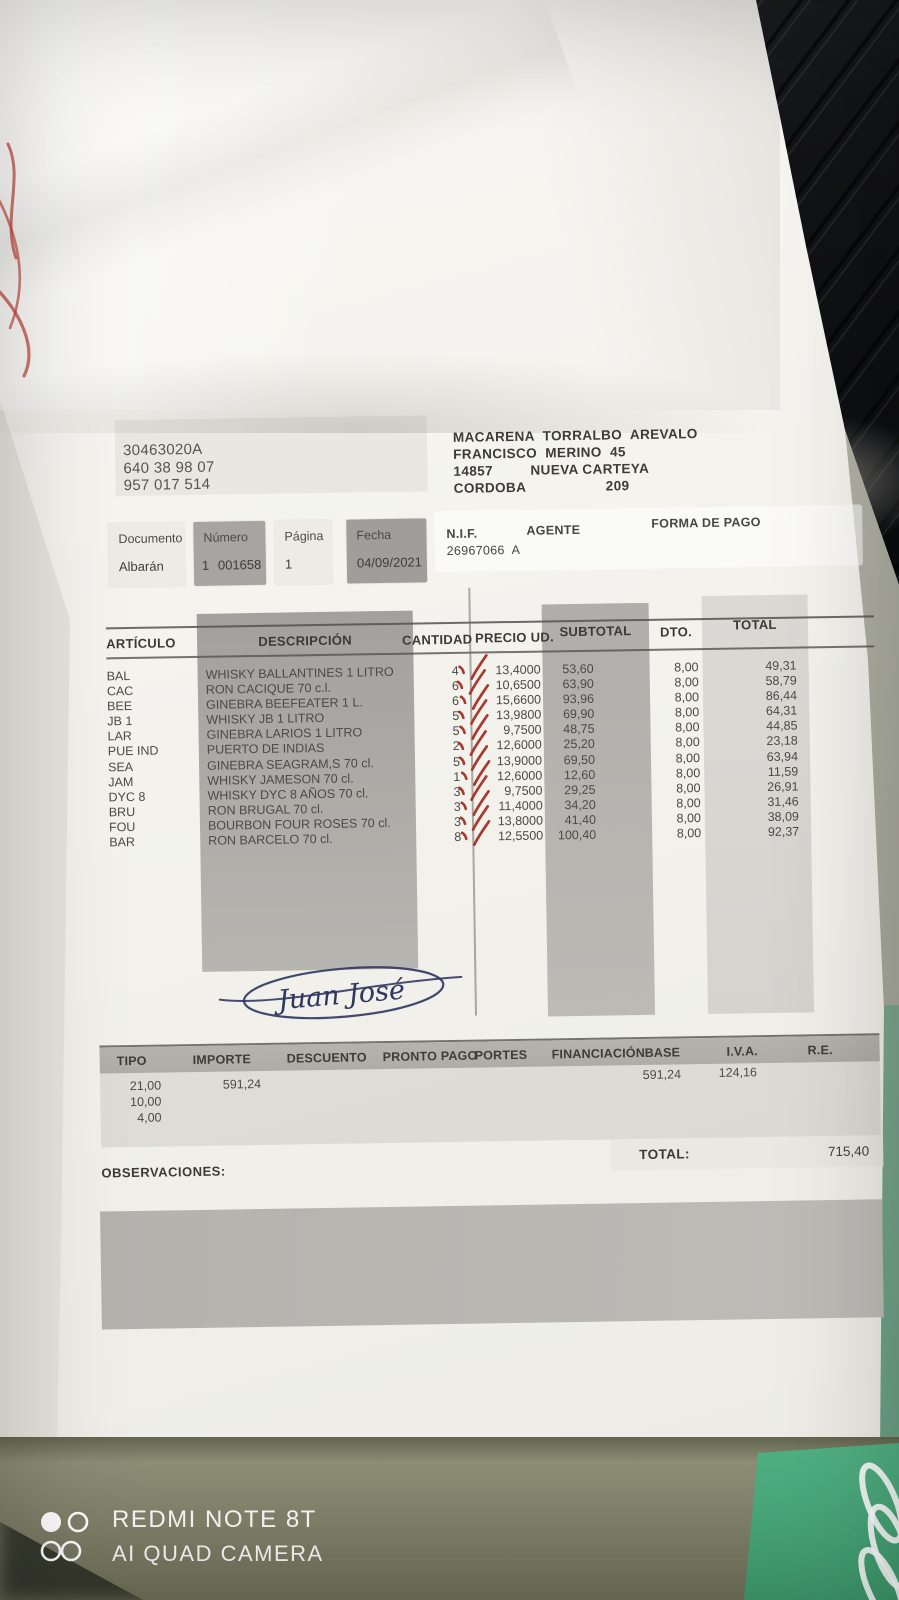 The image size is (899, 1600). What do you see at coordinates (783, 832) in the screenshot?
I see `item-total: 92,37` at bounding box center [783, 832].